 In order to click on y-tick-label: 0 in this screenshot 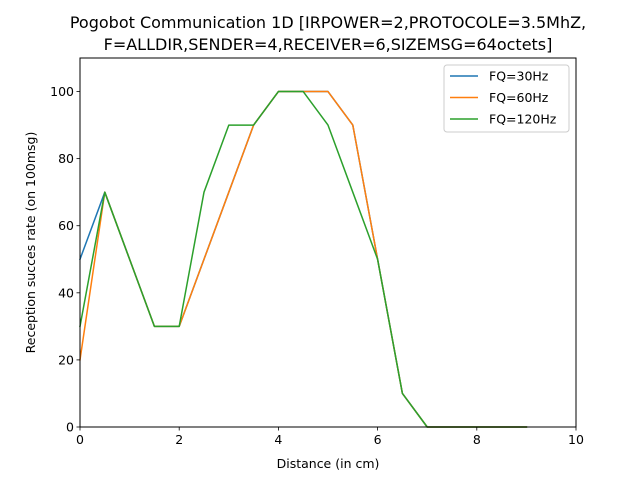, I will do `click(70, 427)`.